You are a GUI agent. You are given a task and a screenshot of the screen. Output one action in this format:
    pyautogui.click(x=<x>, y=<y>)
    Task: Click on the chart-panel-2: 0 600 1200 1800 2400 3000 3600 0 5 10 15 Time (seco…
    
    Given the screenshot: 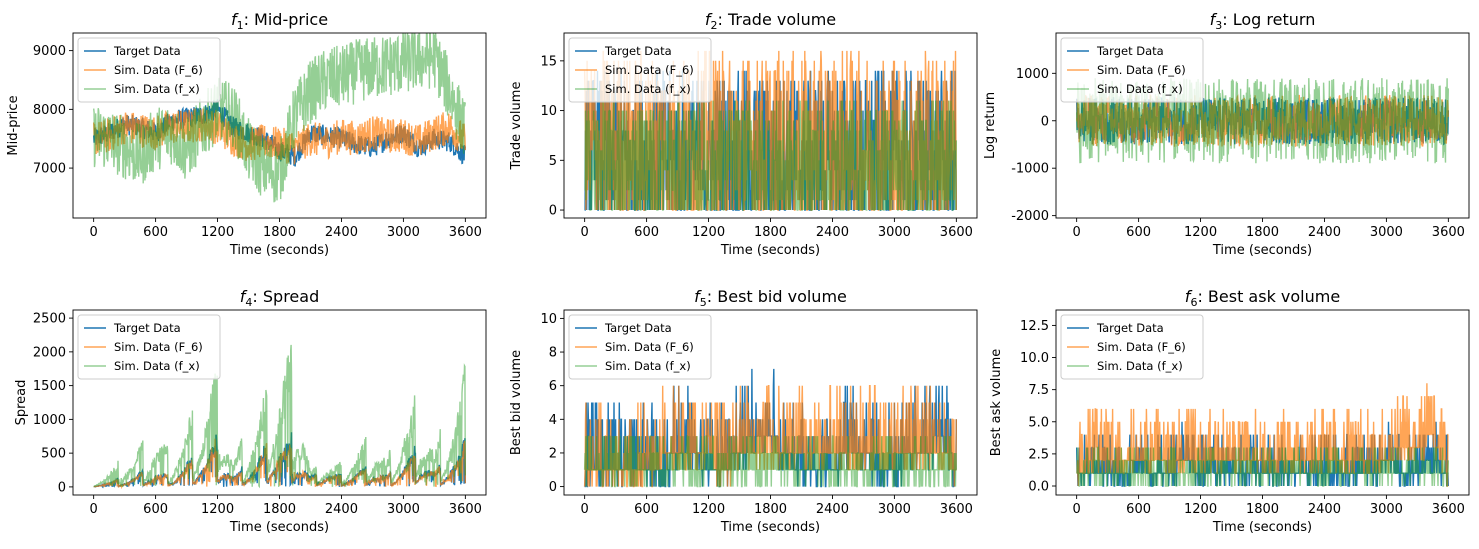 What is the action you would take?
    pyautogui.click(x=743, y=134)
    